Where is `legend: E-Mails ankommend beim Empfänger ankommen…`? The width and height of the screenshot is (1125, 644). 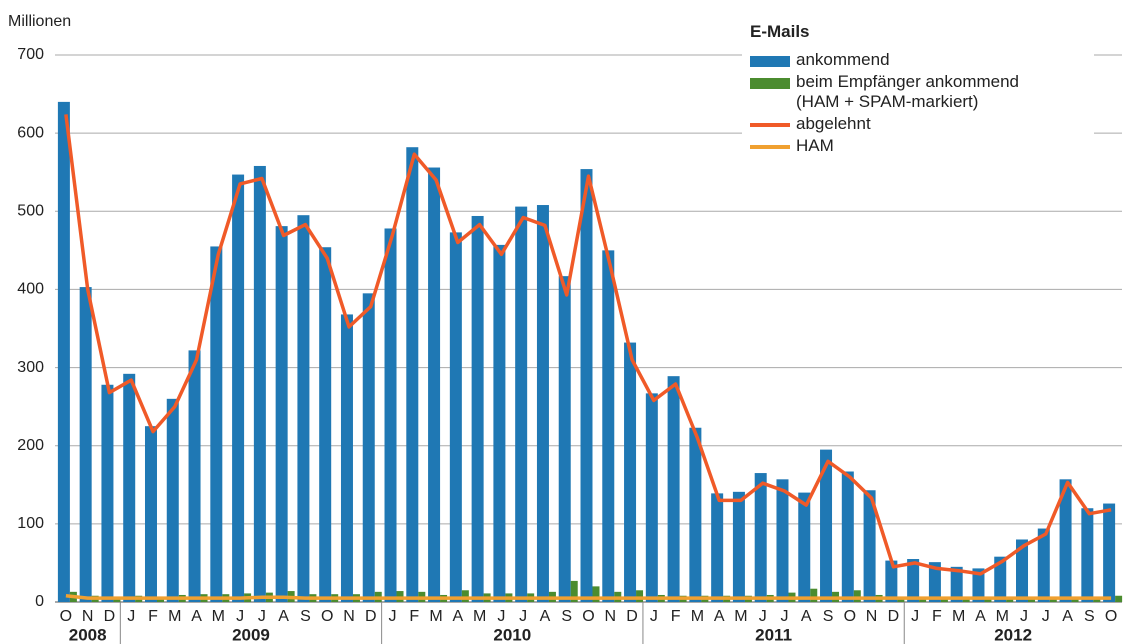
legend: E-Mails ankommend beim Empfänger ankommen… is located at coordinates (918, 102).